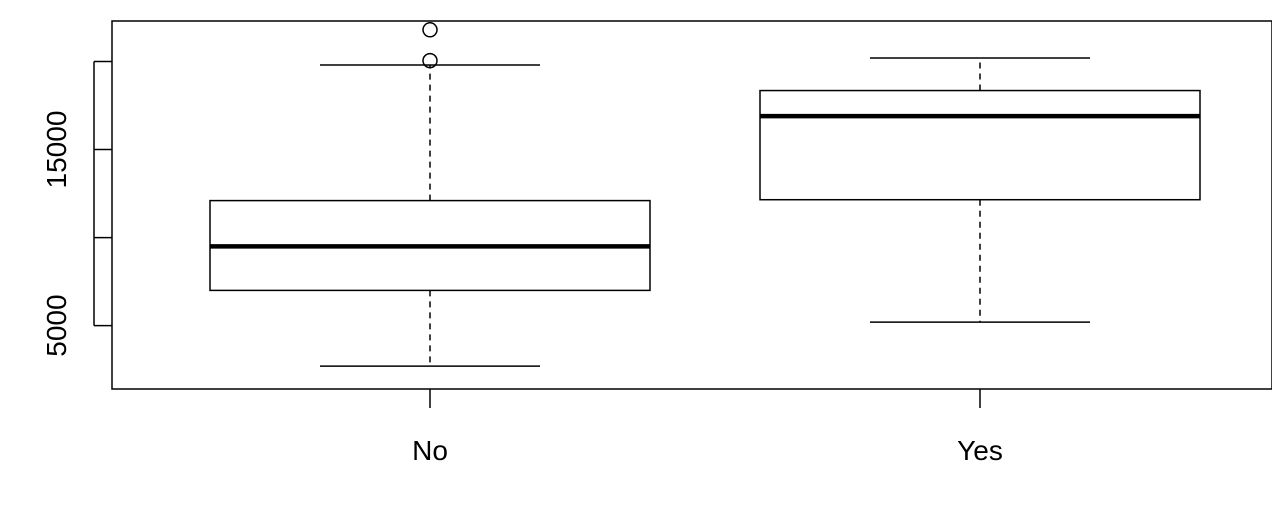 Image resolution: width=1272 pixels, height=520 pixels. I want to click on y-tick-label-15000: 15000, so click(56, 150).